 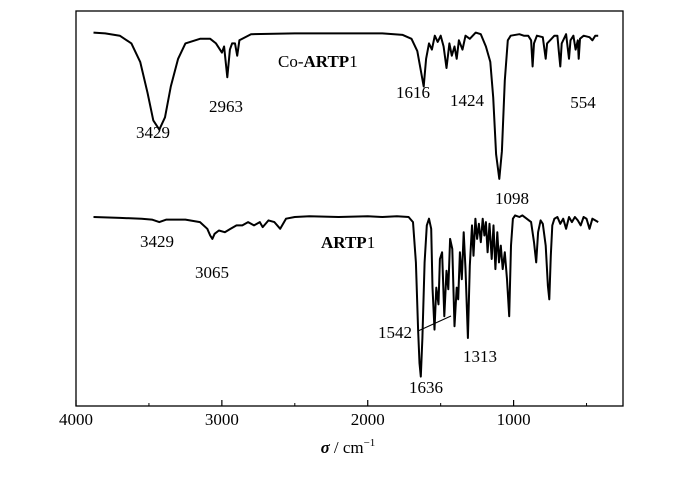 What do you see at coordinates (323, 414) in the screenshot?
I see `x-axis: 4000 3000 2000 1000` at bounding box center [323, 414].